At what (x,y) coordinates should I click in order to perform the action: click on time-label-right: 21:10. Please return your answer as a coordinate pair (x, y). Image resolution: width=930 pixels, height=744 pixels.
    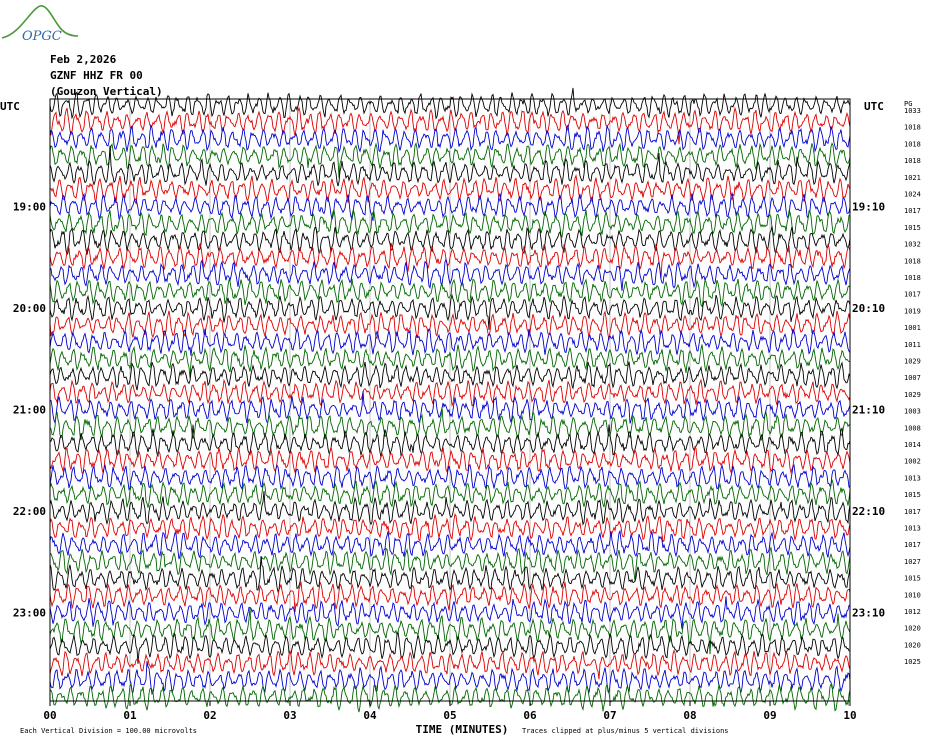
    Looking at the image, I should click on (868, 410).